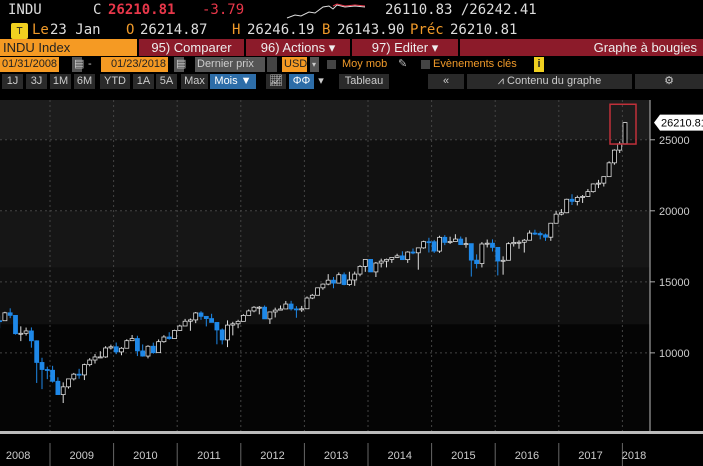 This screenshot has width=703, height=466. Describe the element at coordinates (539, 64) in the screenshot. I see `info-icon: i` at that location.